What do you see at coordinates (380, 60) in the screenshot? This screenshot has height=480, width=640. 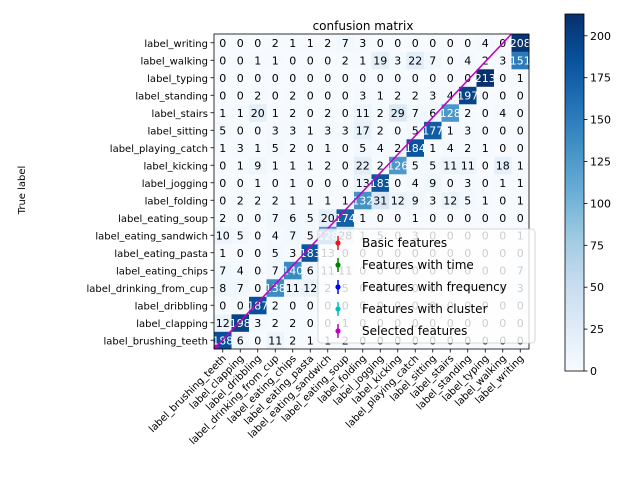 I see `cell-value-label: 19` at bounding box center [380, 60].